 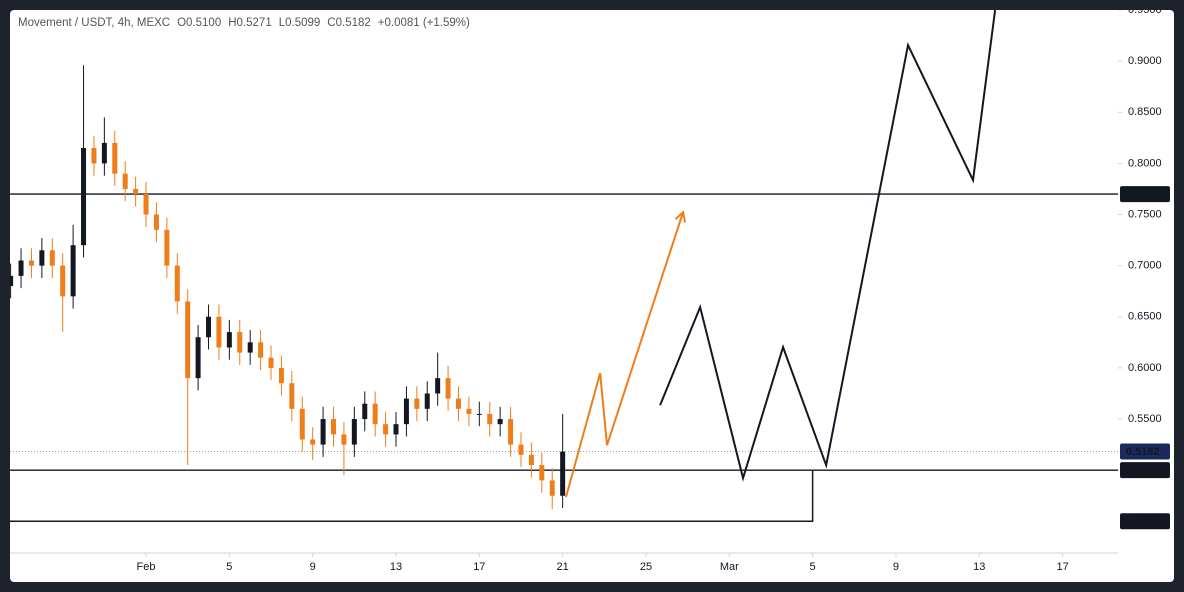 What do you see at coordinates (1145, 163) in the screenshot?
I see `y-tick-label: 0.8000` at bounding box center [1145, 163].